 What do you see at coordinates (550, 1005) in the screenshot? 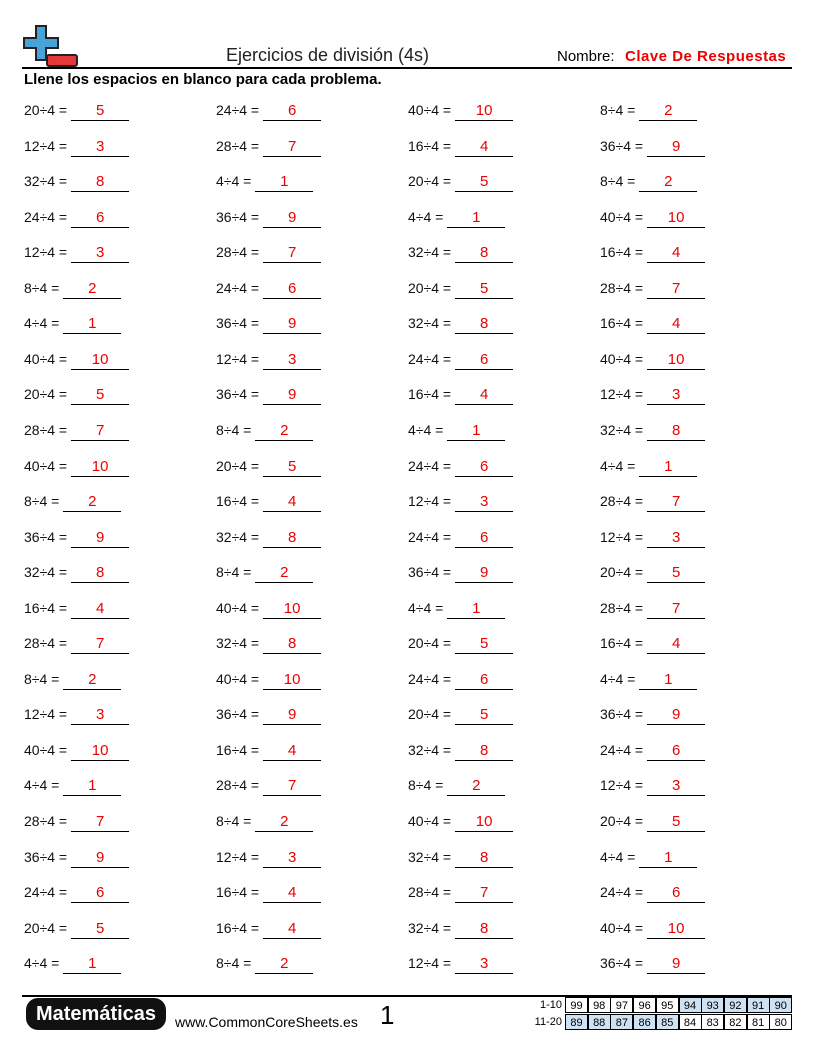
I see `score-row-label: 1-10` at bounding box center [550, 1005].